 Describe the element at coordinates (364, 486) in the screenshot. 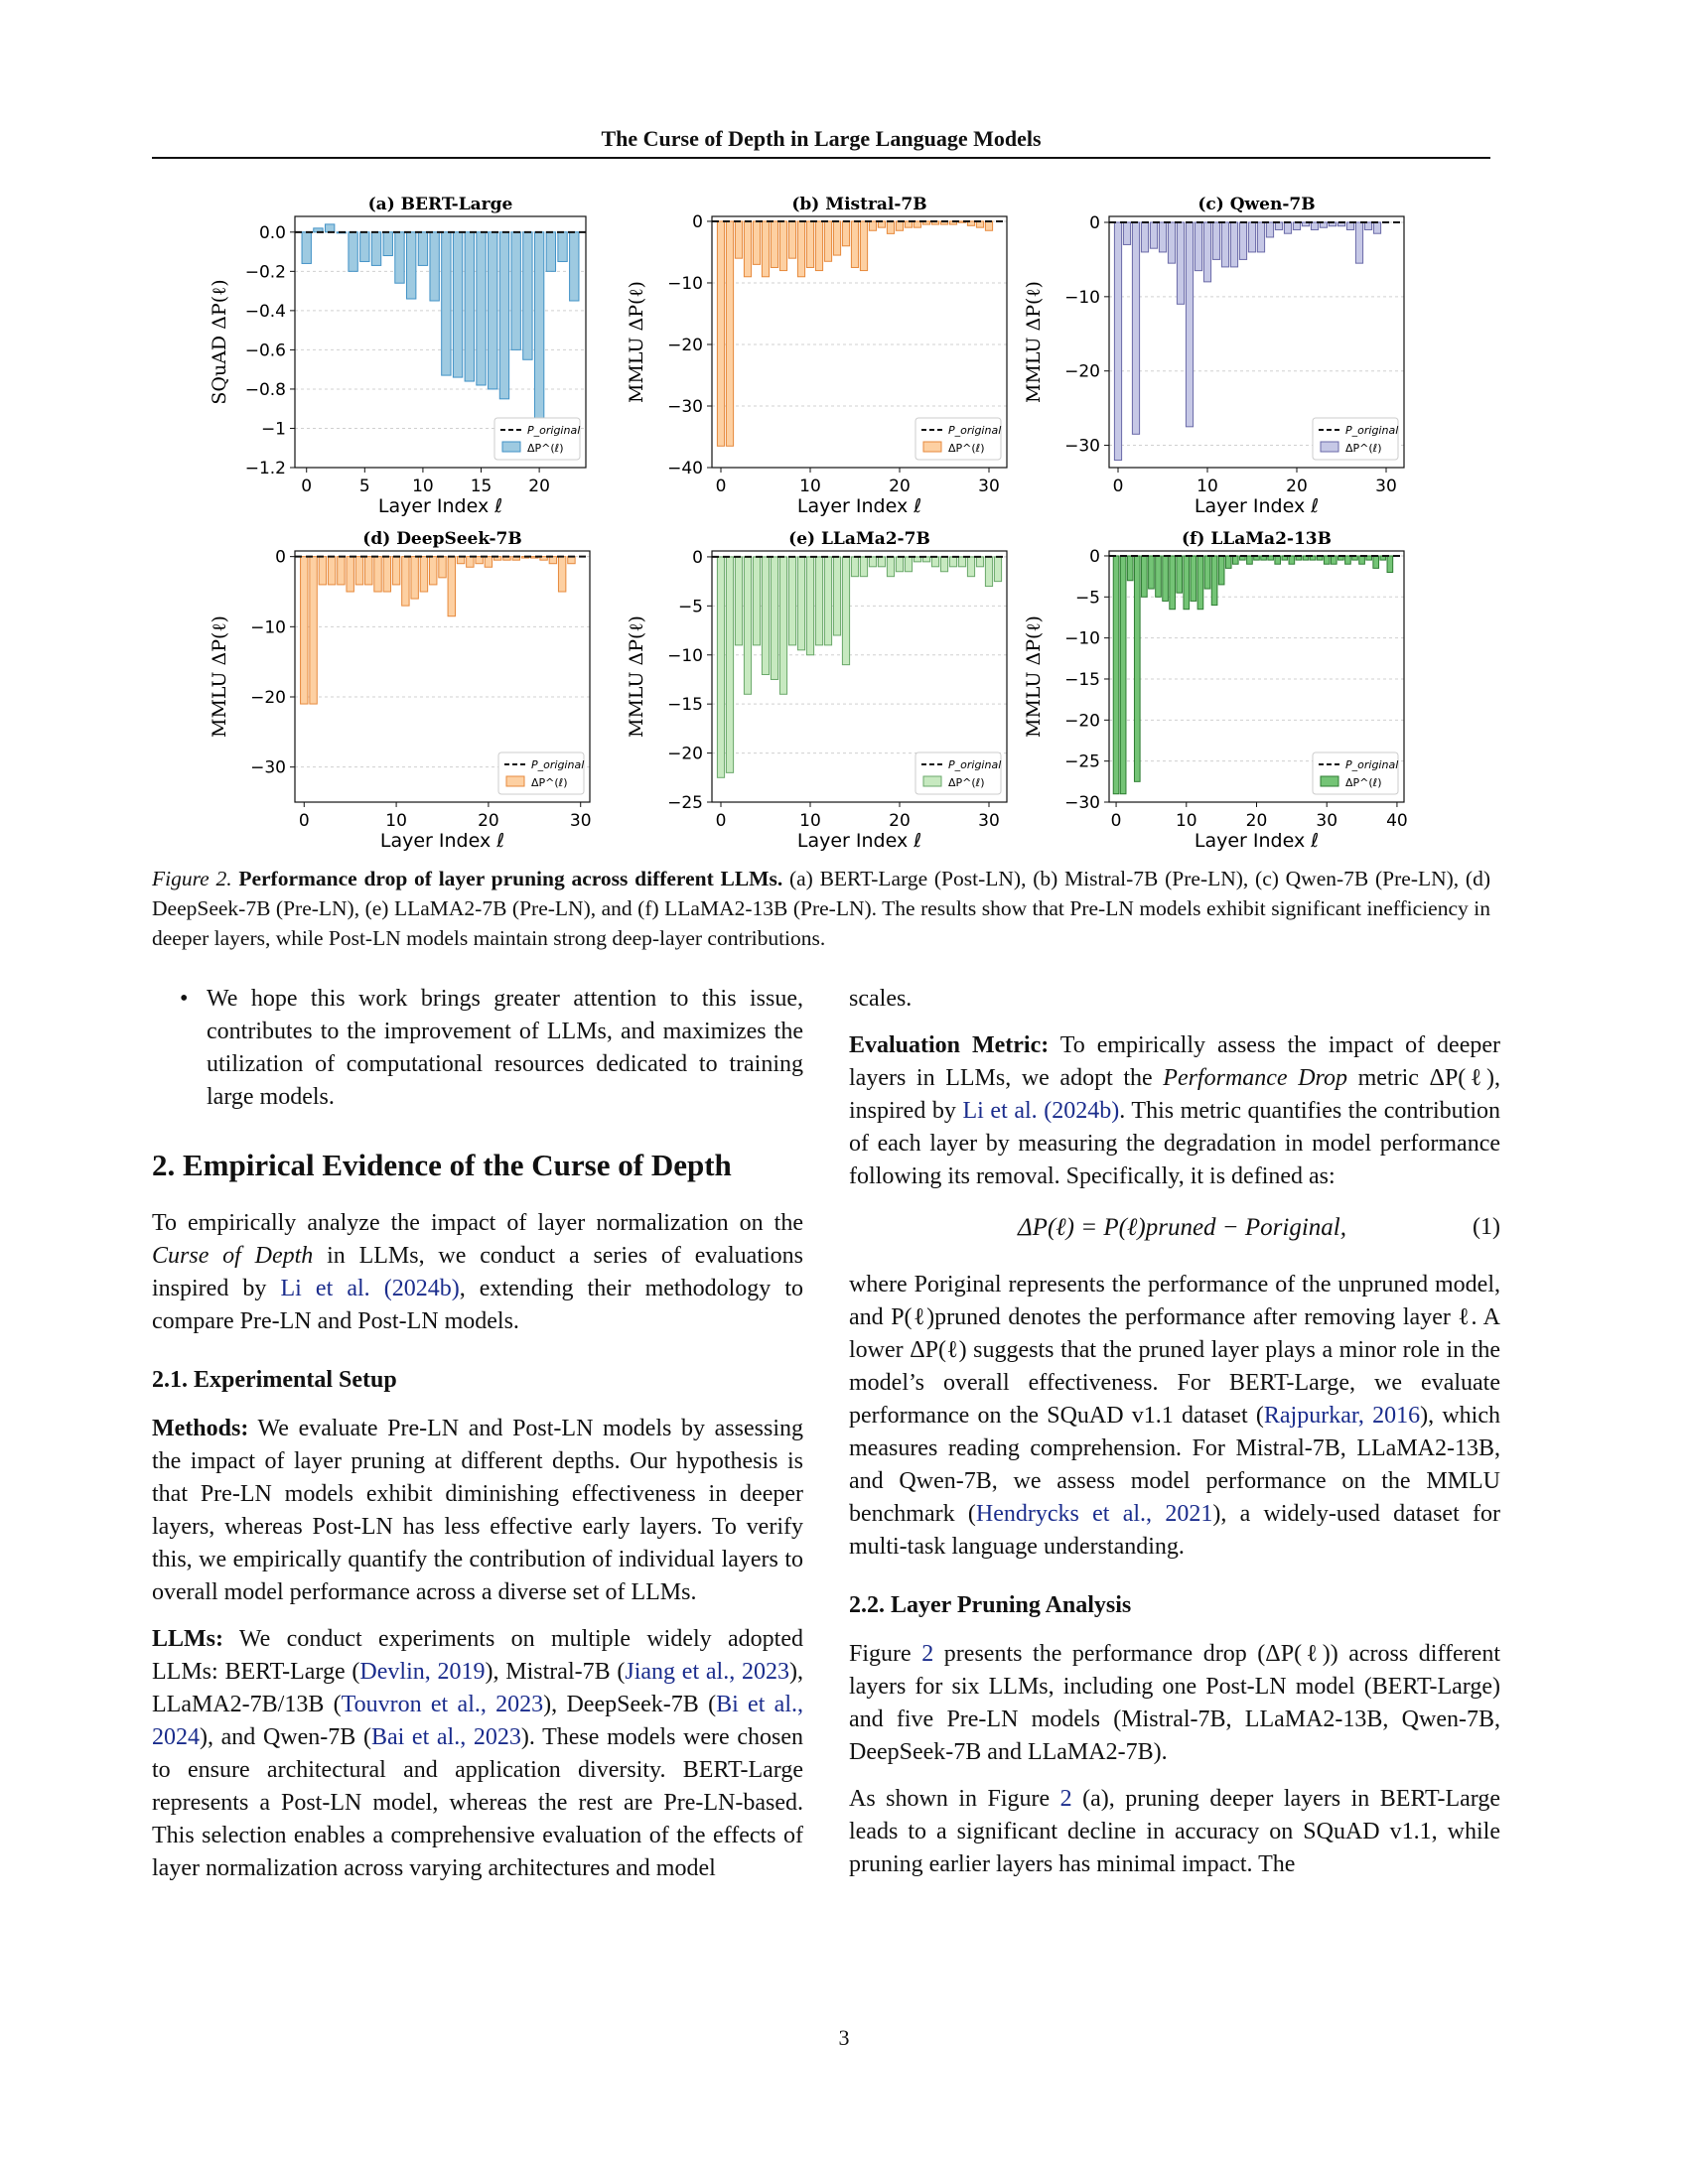

I see `x-tick-label: 5` at that location.